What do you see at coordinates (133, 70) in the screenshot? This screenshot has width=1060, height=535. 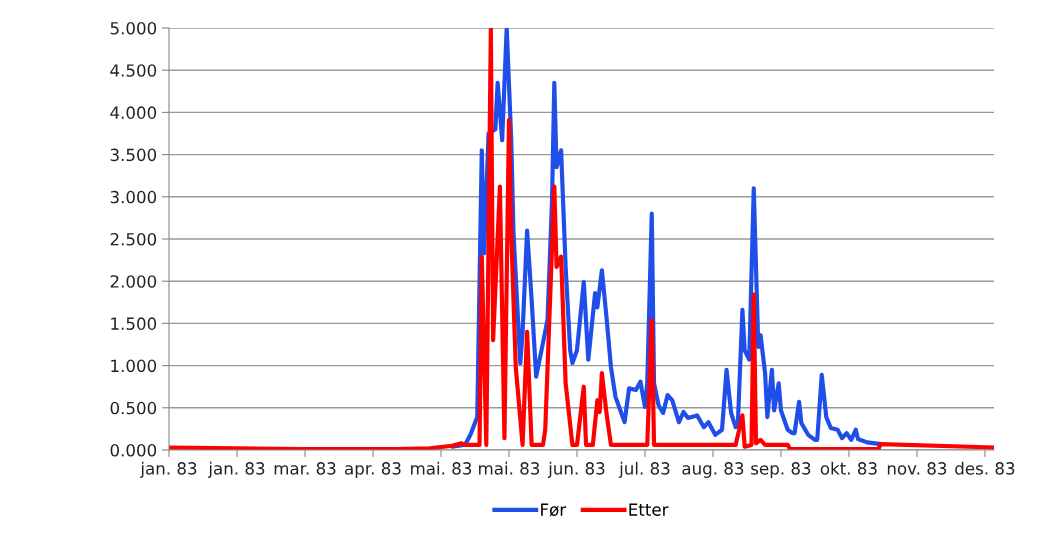 I see `y-tick-label: 4.500` at bounding box center [133, 70].